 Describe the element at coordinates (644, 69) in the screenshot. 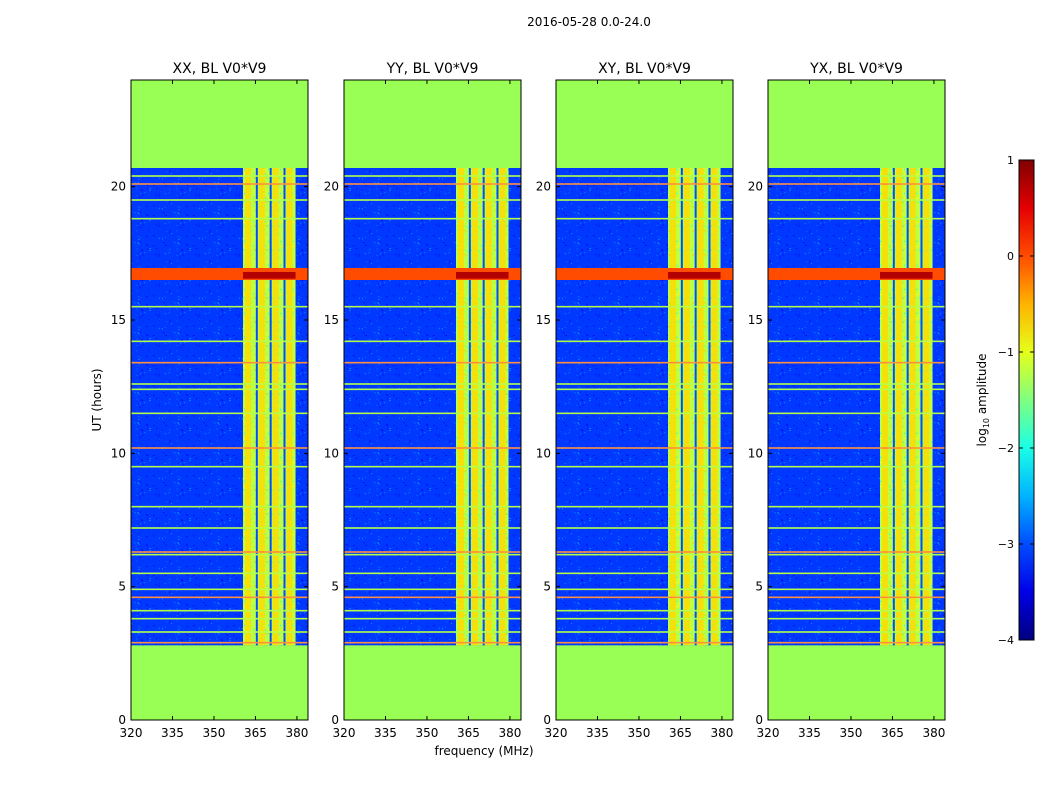

I see `panel-title: XY, BL V0*V9` at that location.